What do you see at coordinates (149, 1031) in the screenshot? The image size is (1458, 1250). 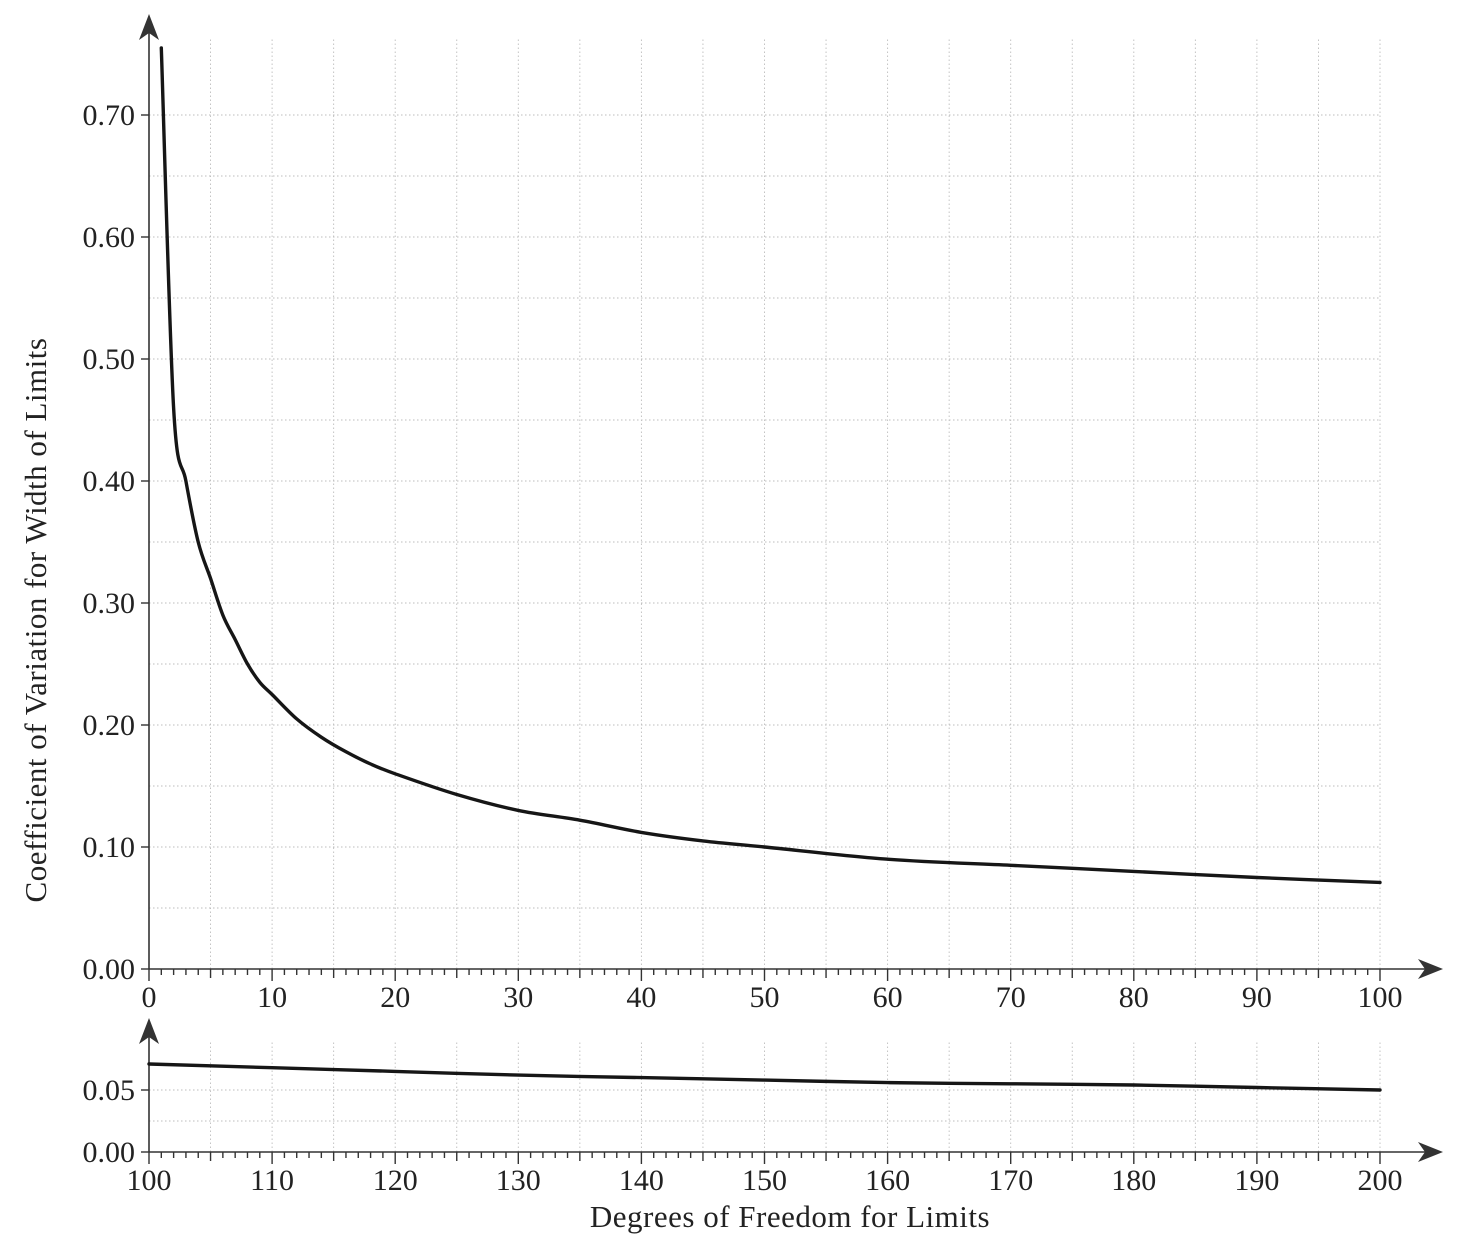 I see `bottom-y-axis-arrow` at bounding box center [149, 1031].